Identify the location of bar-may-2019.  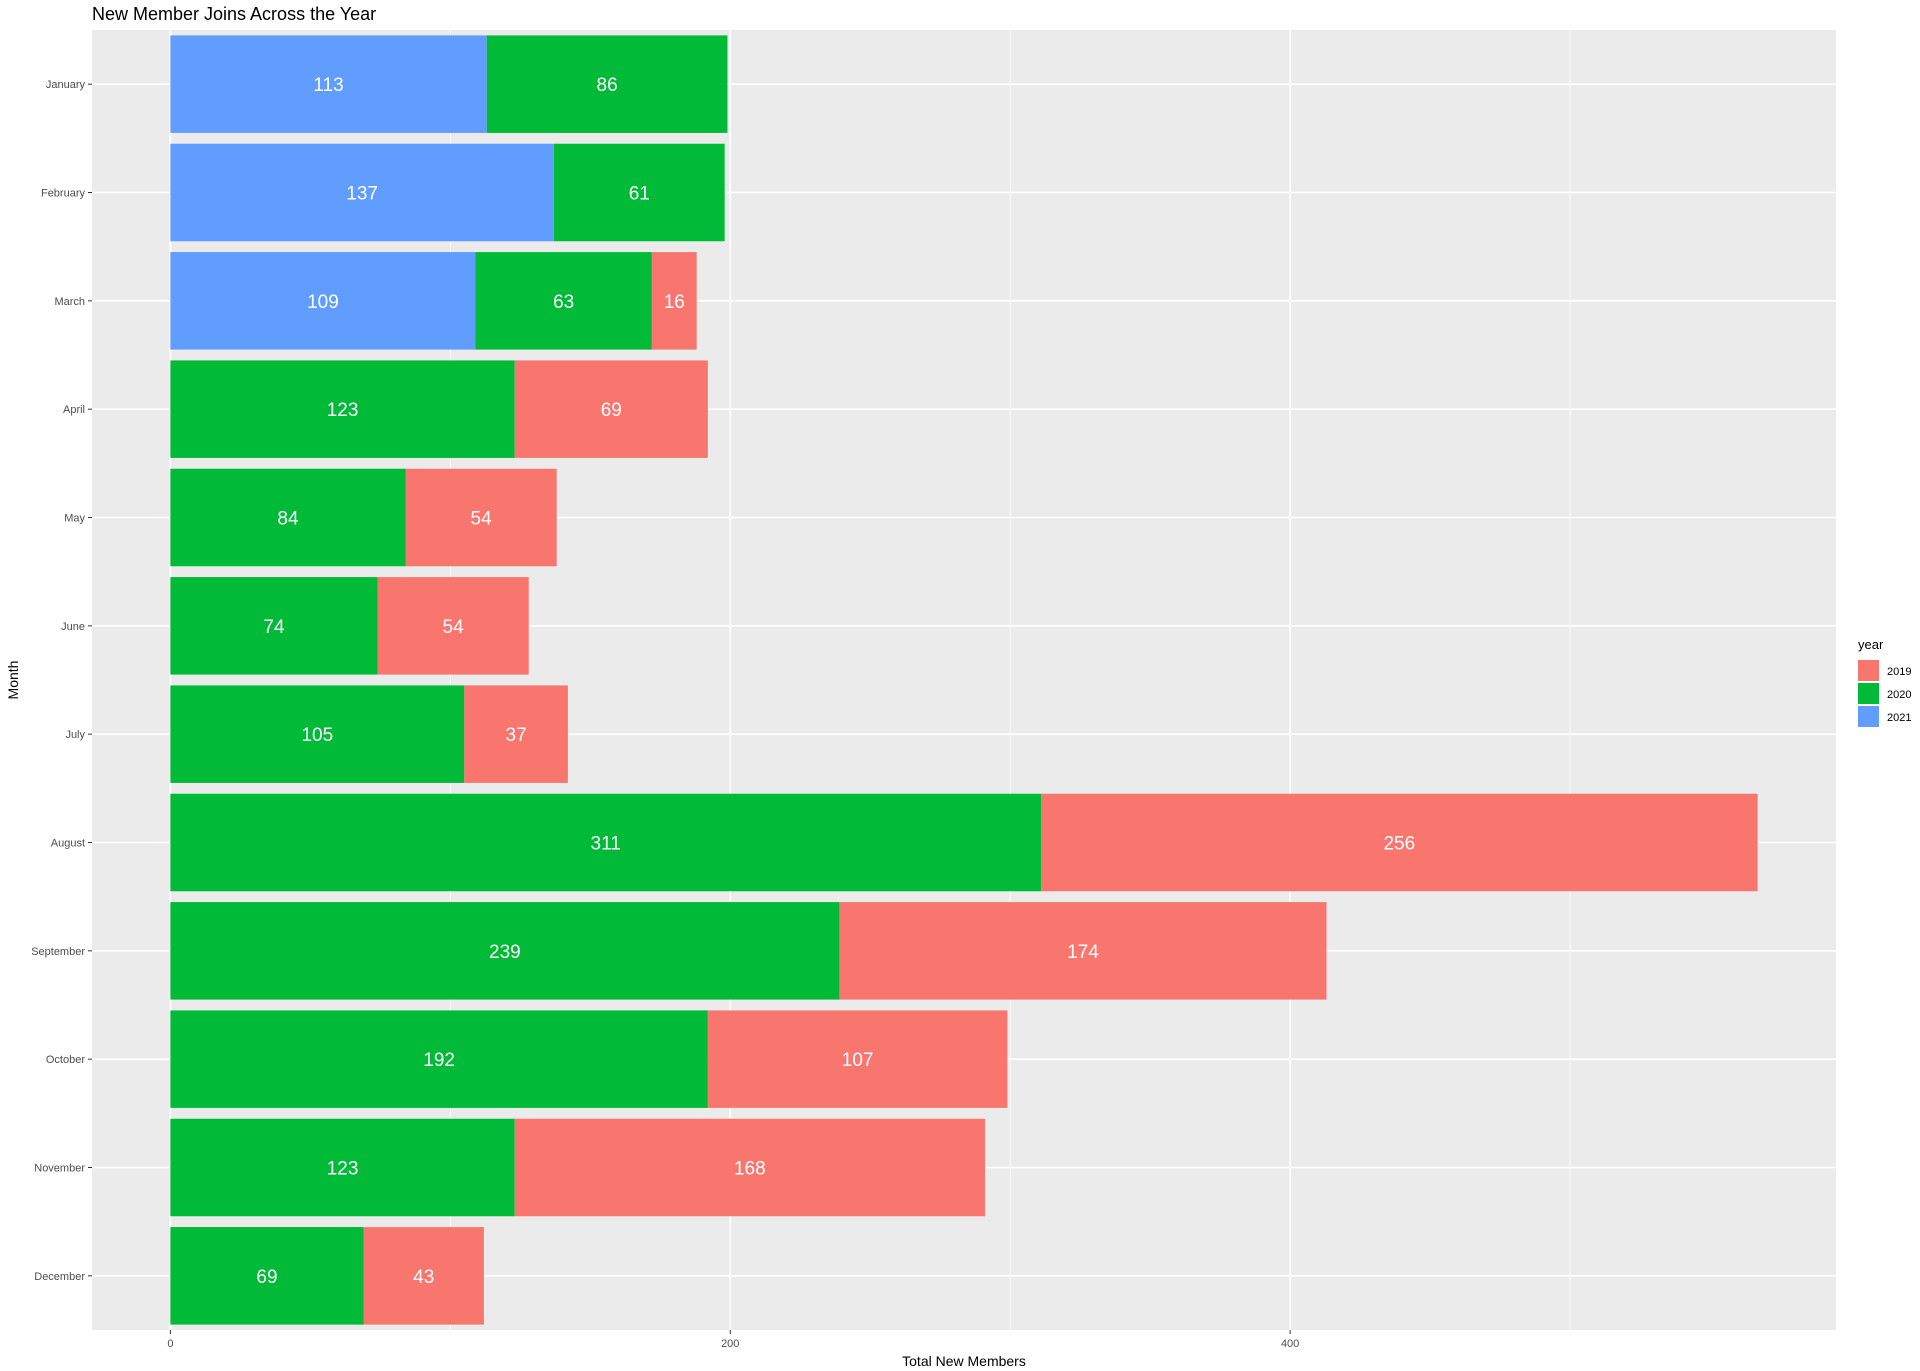
(481, 517).